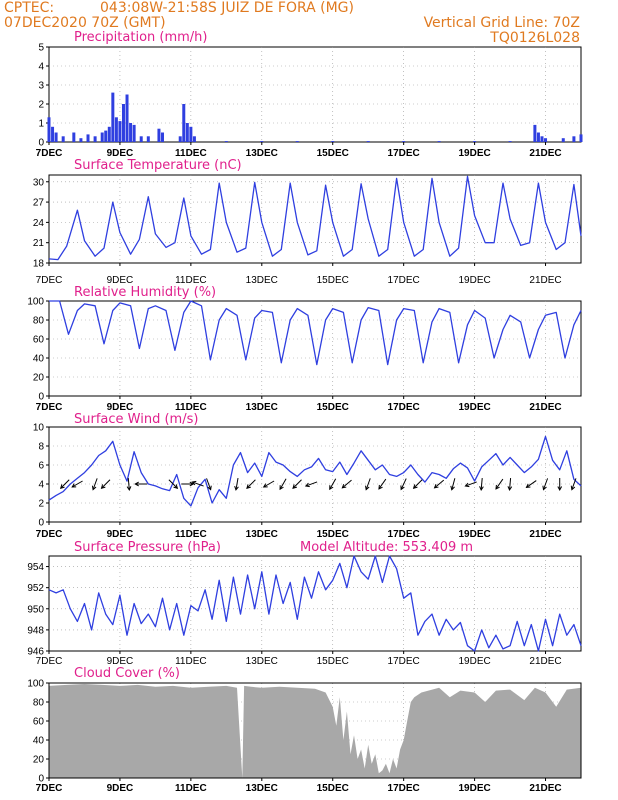 Image resolution: width=618 pixels, height=800 pixels. What do you see at coordinates (41, 105) in the screenshot?
I see `y-tick-label: 2` at bounding box center [41, 105].